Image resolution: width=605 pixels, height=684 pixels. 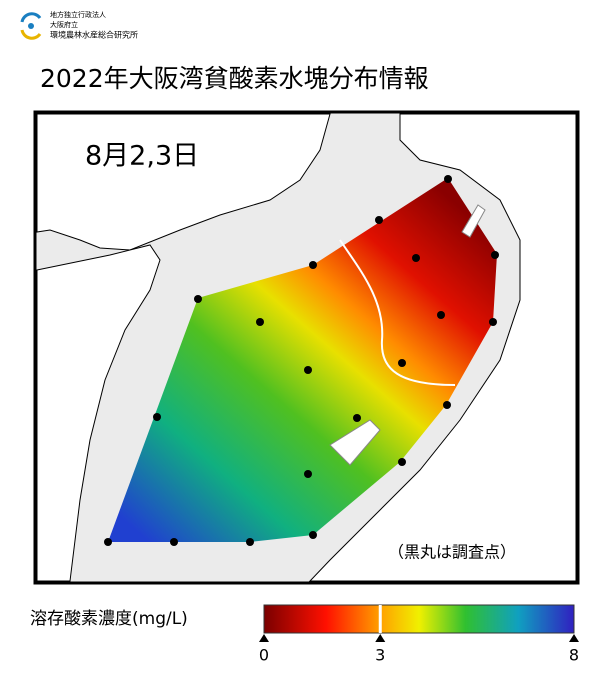 I want to click on colorbar, so click(x=419, y=619).